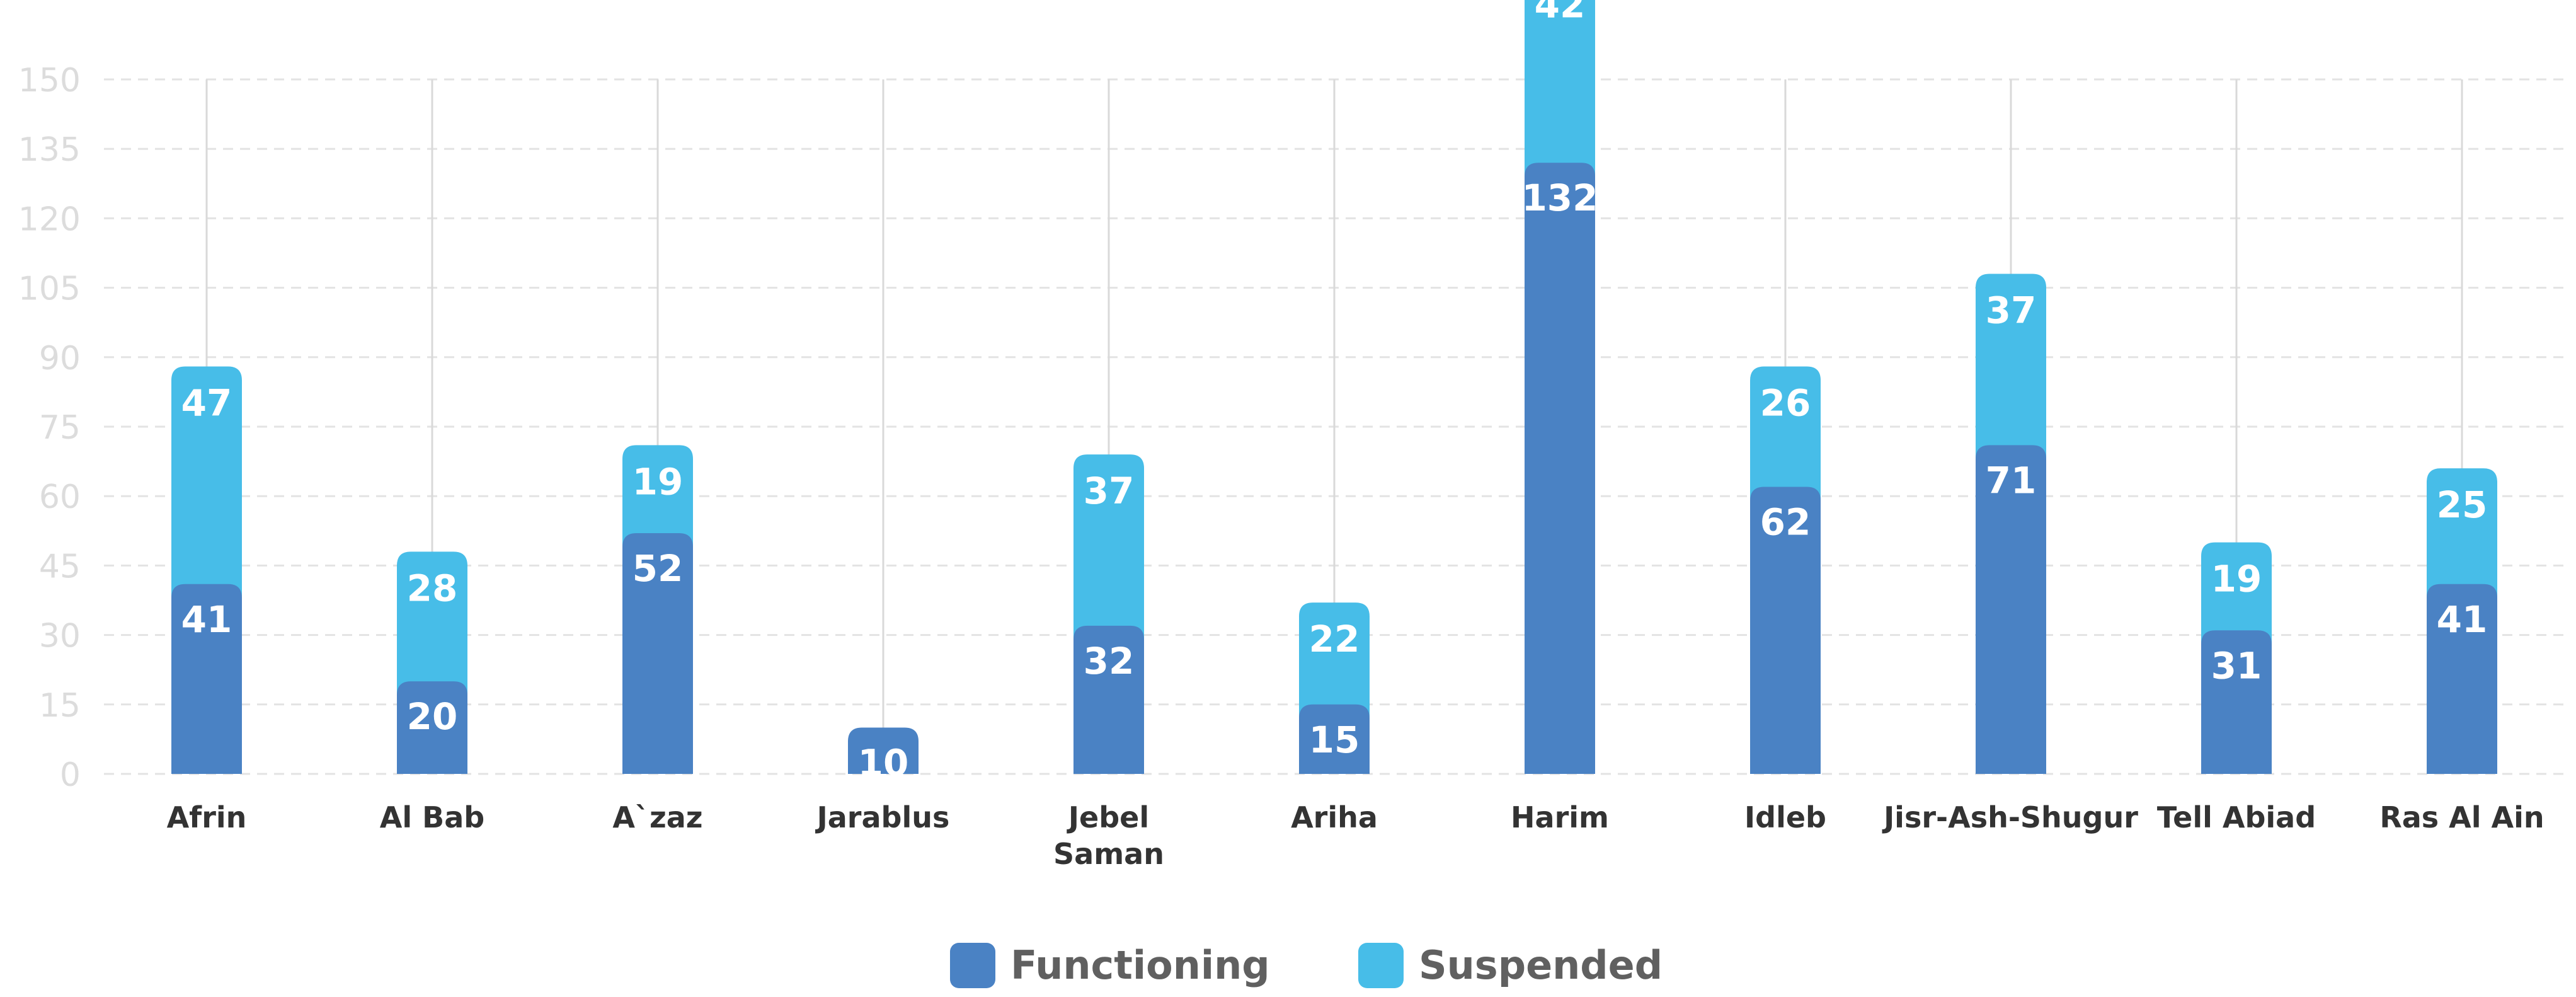 This screenshot has width=2576, height=997. I want to click on data-label-suspended: 22, so click(1334, 639).